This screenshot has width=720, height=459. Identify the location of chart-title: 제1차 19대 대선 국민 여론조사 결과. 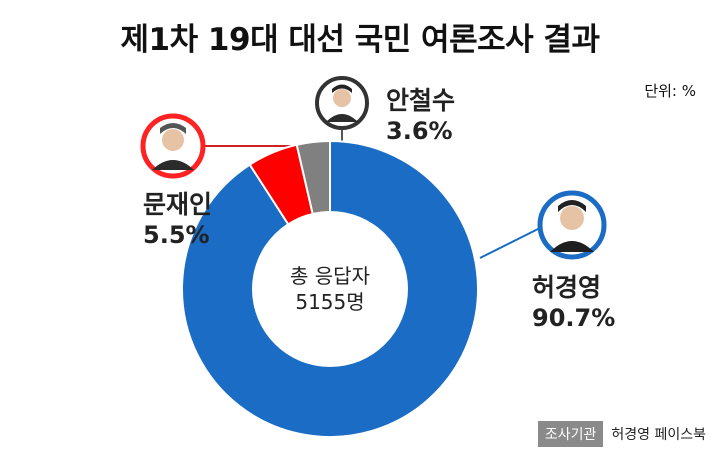
(360, 40).